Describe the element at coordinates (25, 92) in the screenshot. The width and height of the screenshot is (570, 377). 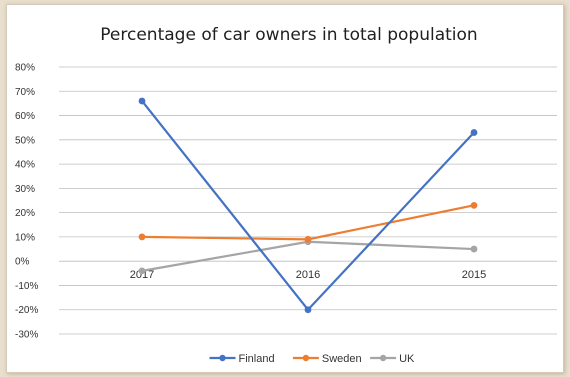
I see `y-tick-label: 70%` at that location.